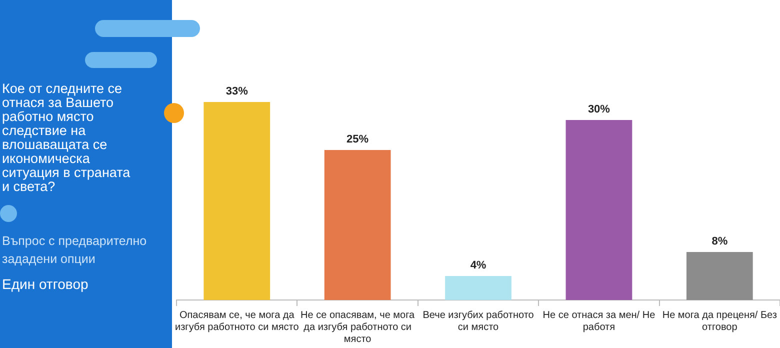 The height and width of the screenshot is (348, 780). I want to click on data-label: 30%, so click(599, 110).